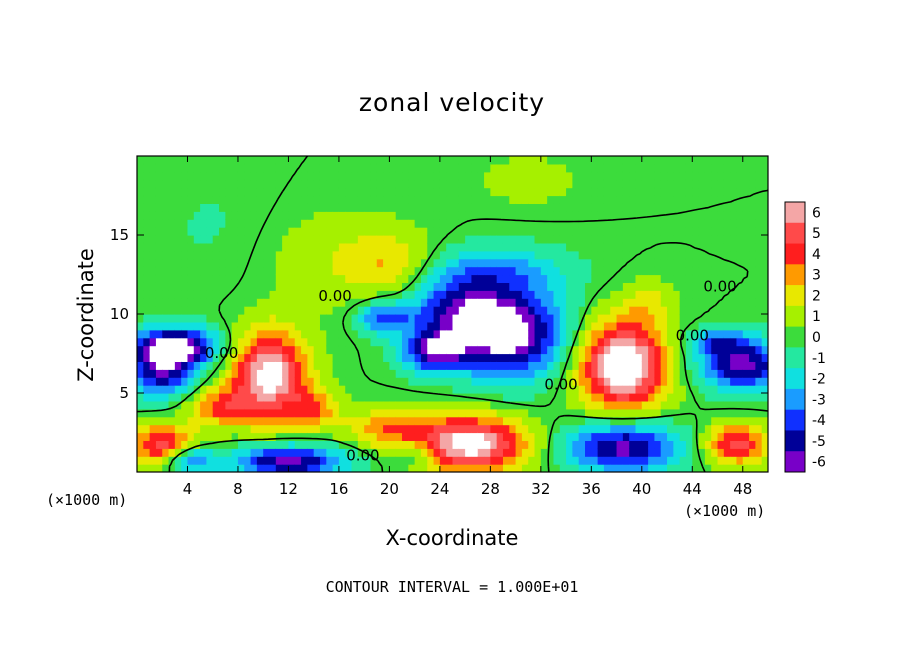 The image size is (904, 654). What do you see at coordinates (795, 337) in the screenshot?
I see `colorbar-frame` at bounding box center [795, 337].